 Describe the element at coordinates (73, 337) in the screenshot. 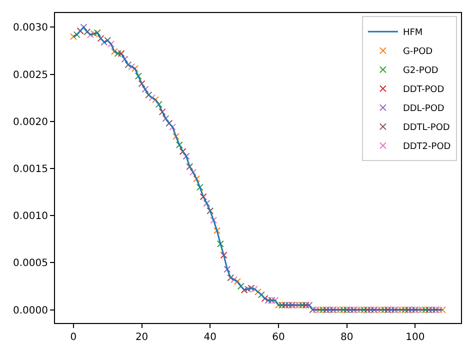

I see `x-tick-label: 0` at that location.